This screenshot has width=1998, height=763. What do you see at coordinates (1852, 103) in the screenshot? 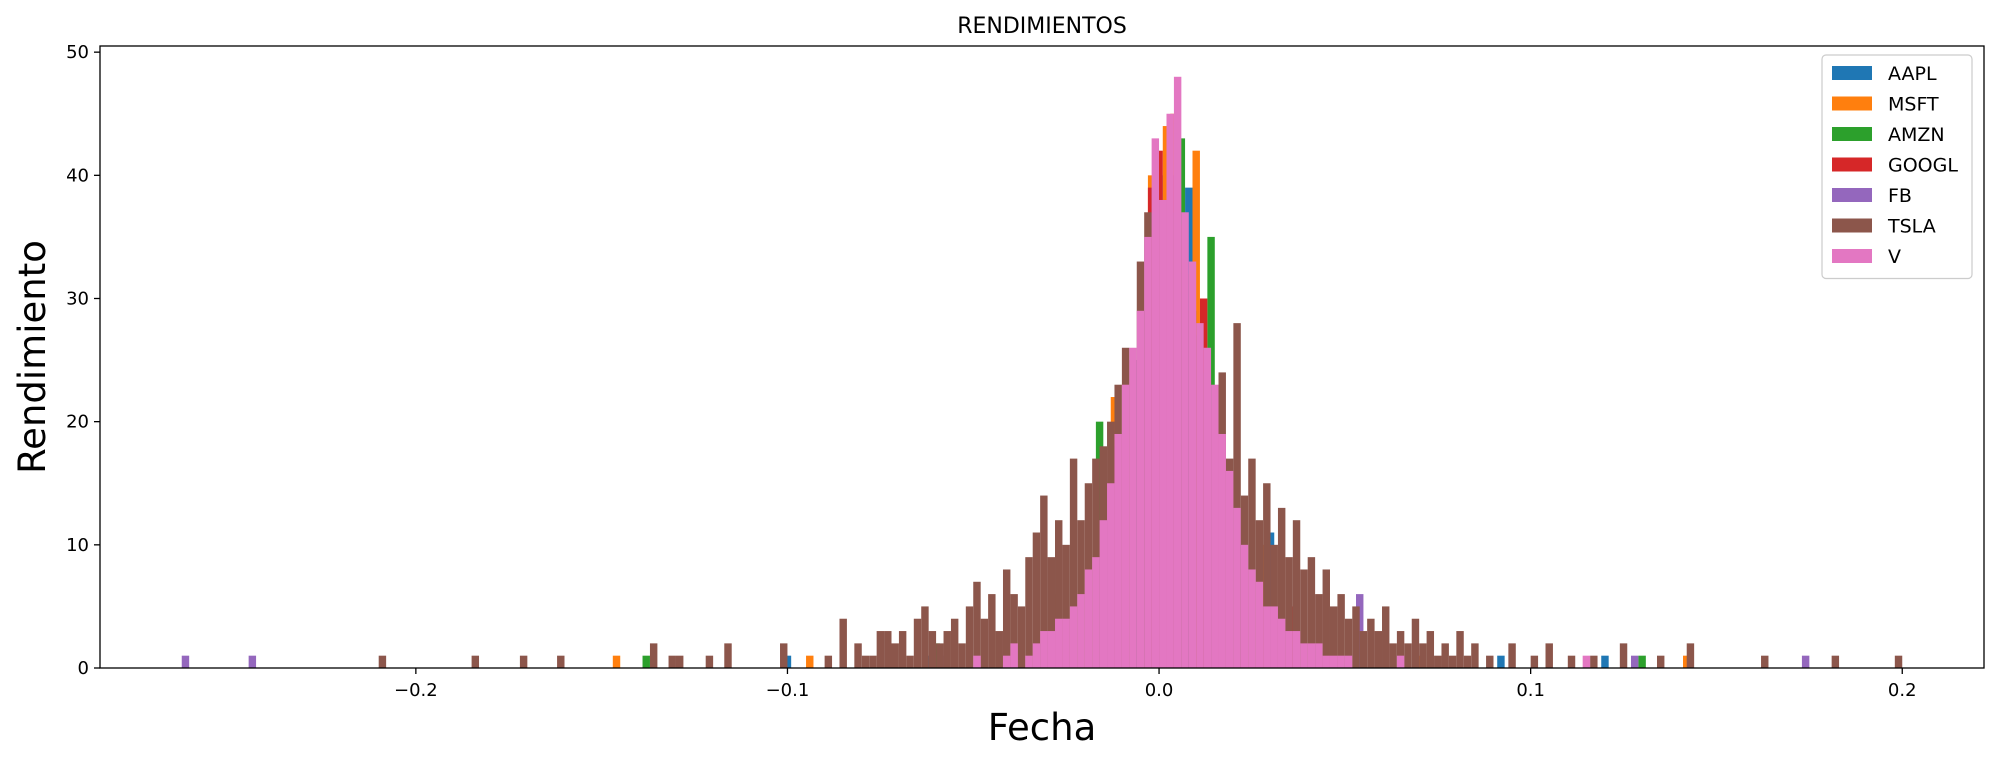
I see `legend-swatch-msft` at bounding box center [1852, 103].